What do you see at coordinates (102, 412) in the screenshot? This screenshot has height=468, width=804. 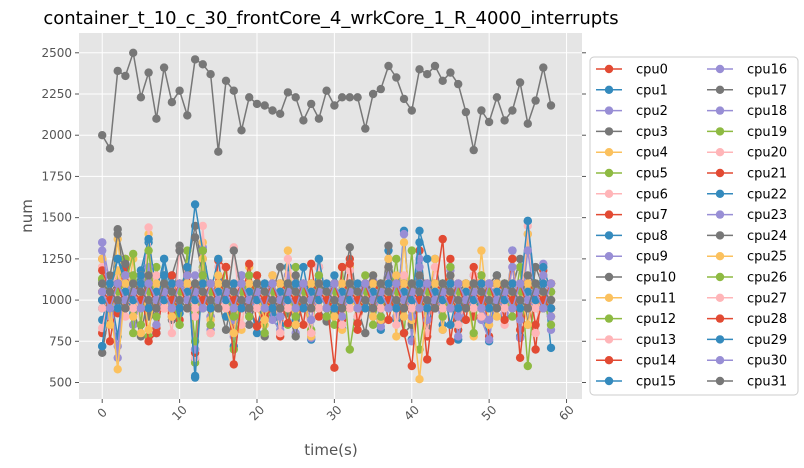 I see `x-tick-label: 0` at bounding box center [102, 412].